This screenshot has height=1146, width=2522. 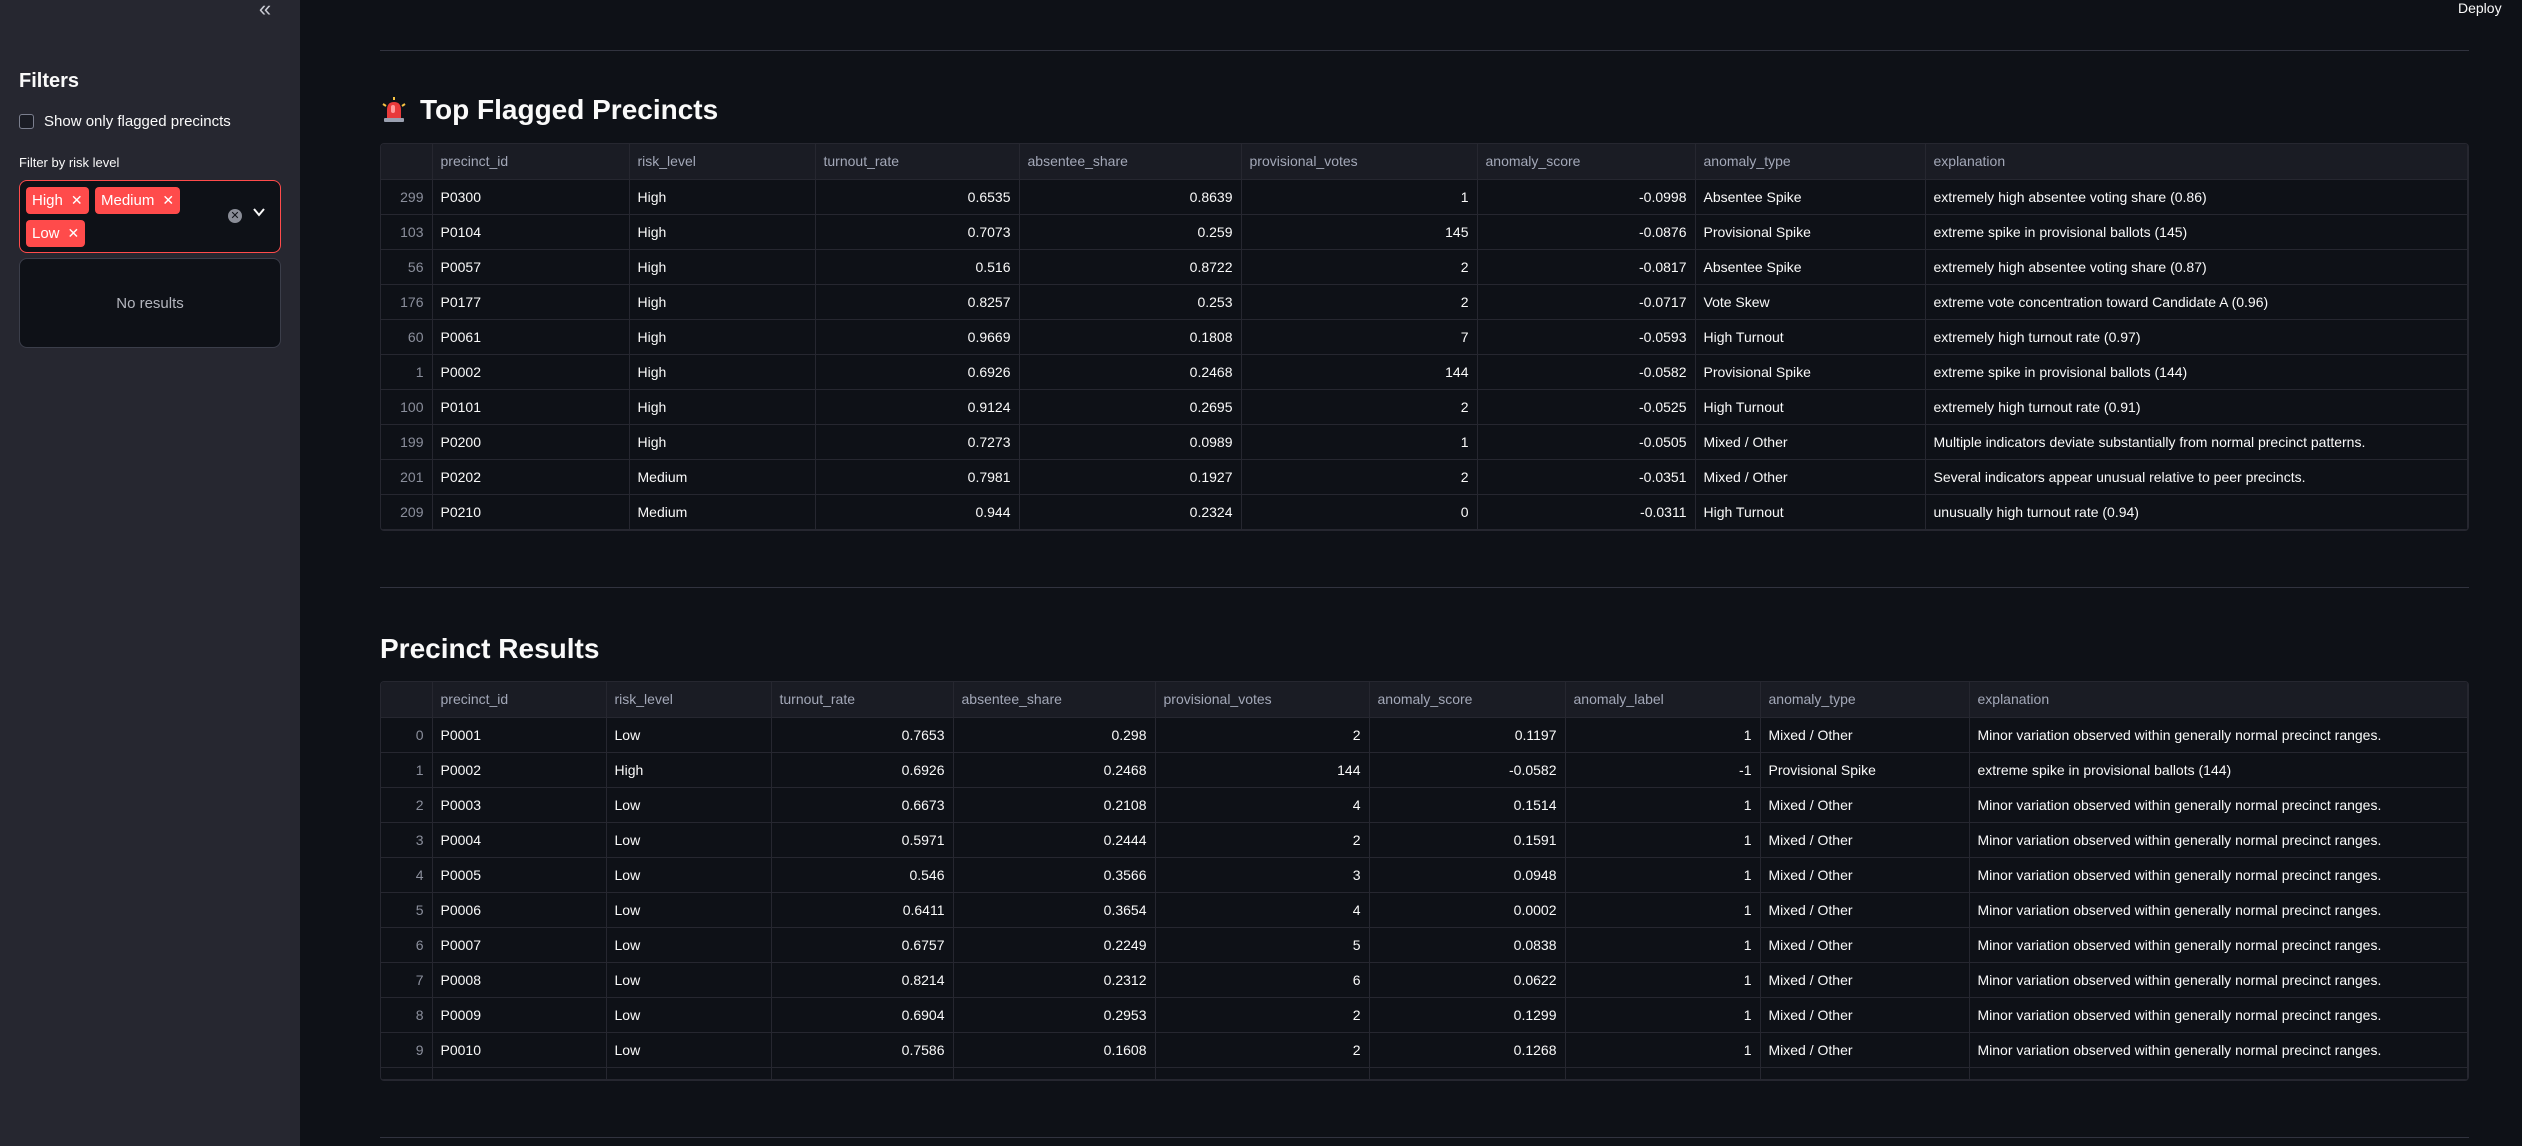 What do you see at coordinates (1054, 805) in the screenshot?
I see `table-cell: 0.2108` at bounding box center [1054, 805].